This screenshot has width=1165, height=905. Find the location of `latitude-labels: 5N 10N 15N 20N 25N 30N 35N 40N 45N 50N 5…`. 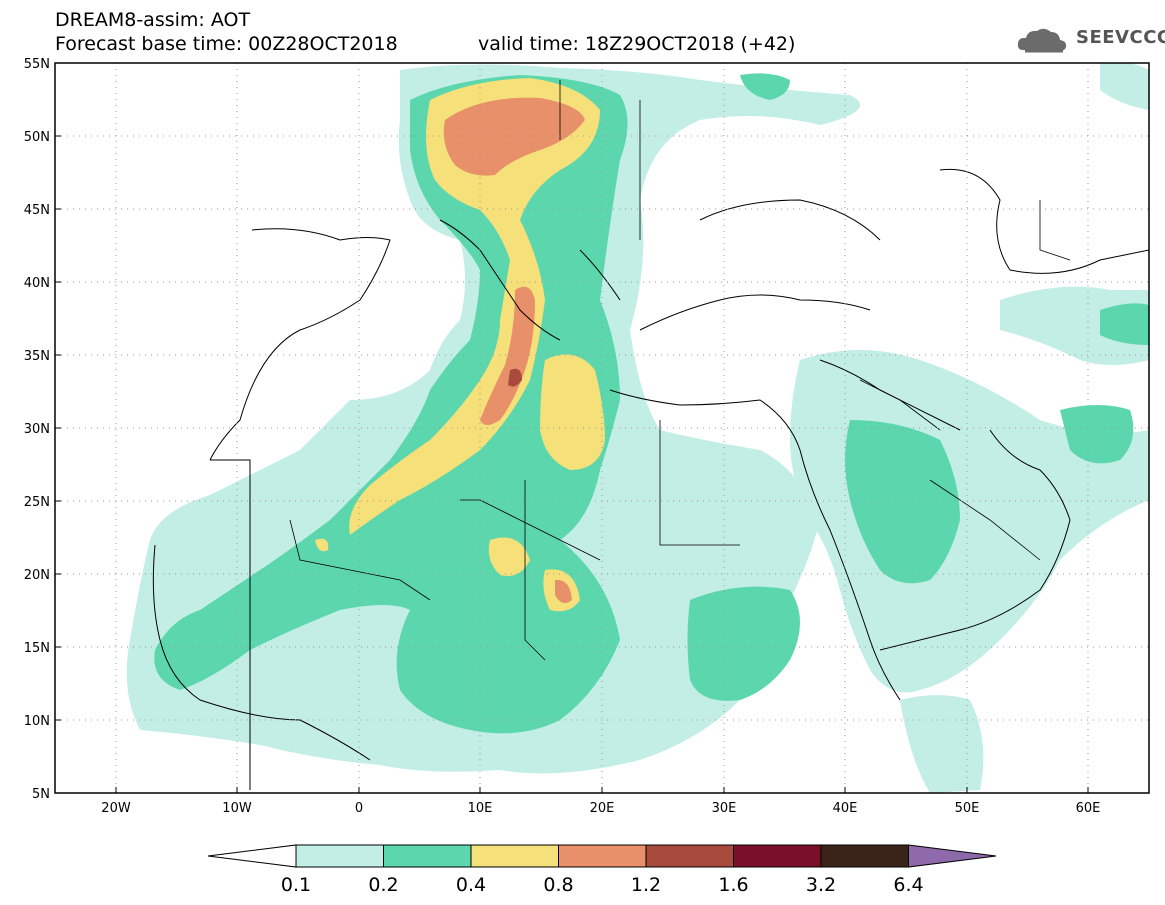

latitude-labels: 5N 10N 15N 20N 25N 30N 35N 40N 45N 50N 5… is located at coordinates (37, 429).